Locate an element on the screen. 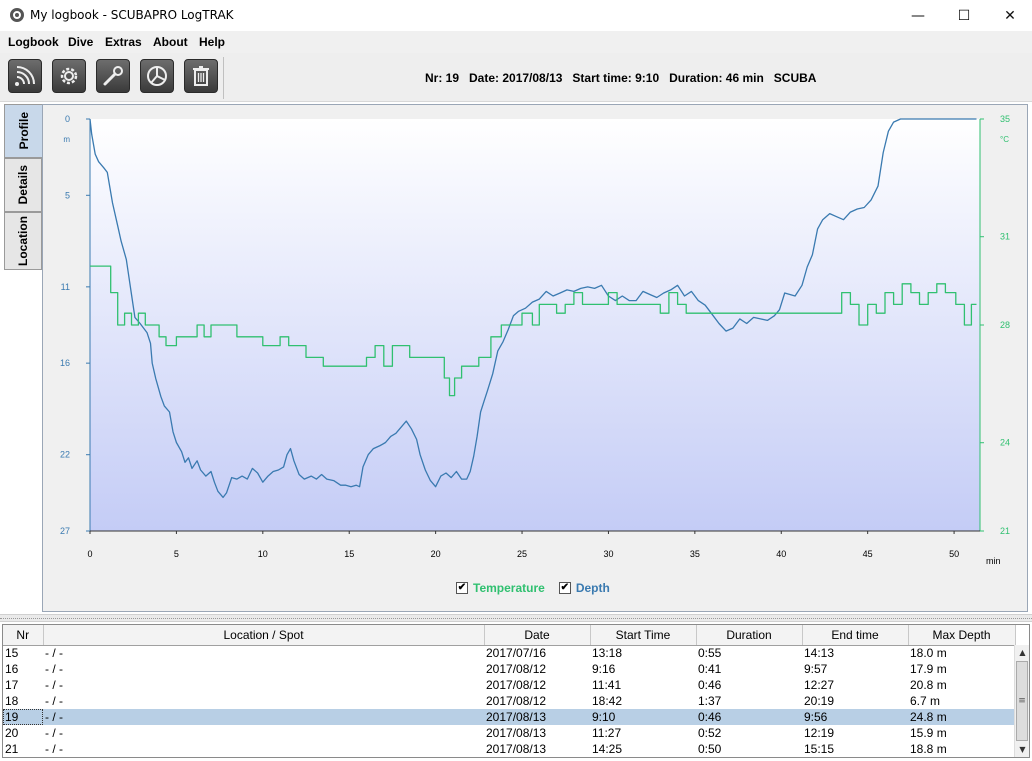 Image resolution: width=1032 pixels, height=761 pixels. temp-tick-label: 24 is located at coordinates (1005, 443).